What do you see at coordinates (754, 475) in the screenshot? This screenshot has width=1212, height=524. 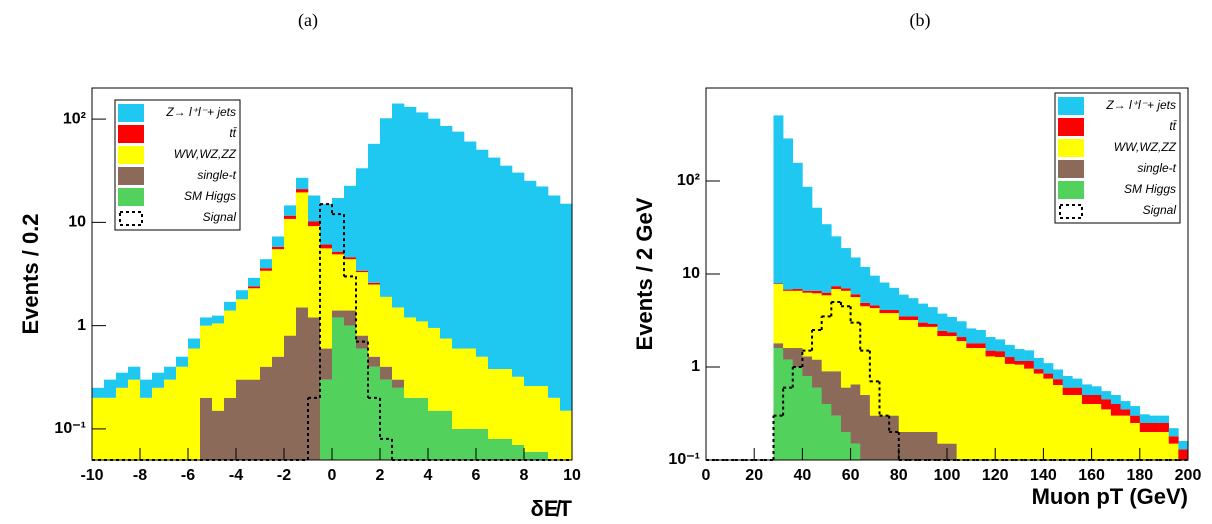 I see `x-tick-label: 20` at bounding box center [754, 475].